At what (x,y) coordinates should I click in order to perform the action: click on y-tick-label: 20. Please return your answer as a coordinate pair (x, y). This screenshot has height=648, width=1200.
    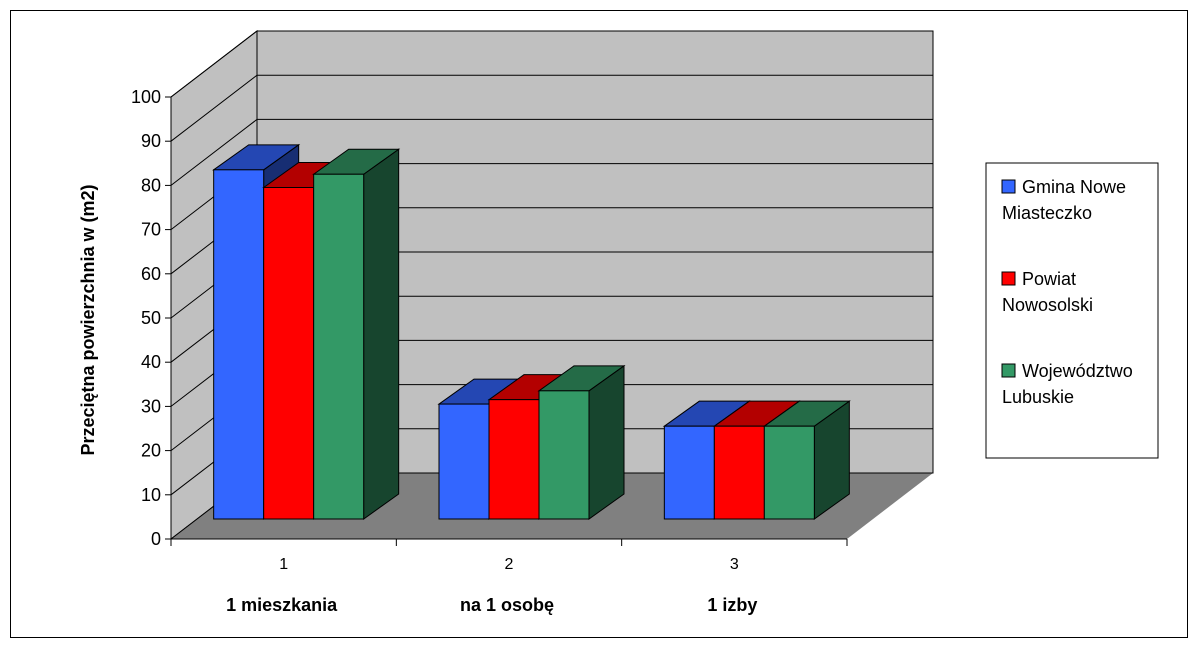
    Looking at the image, I should click on (151, 451).